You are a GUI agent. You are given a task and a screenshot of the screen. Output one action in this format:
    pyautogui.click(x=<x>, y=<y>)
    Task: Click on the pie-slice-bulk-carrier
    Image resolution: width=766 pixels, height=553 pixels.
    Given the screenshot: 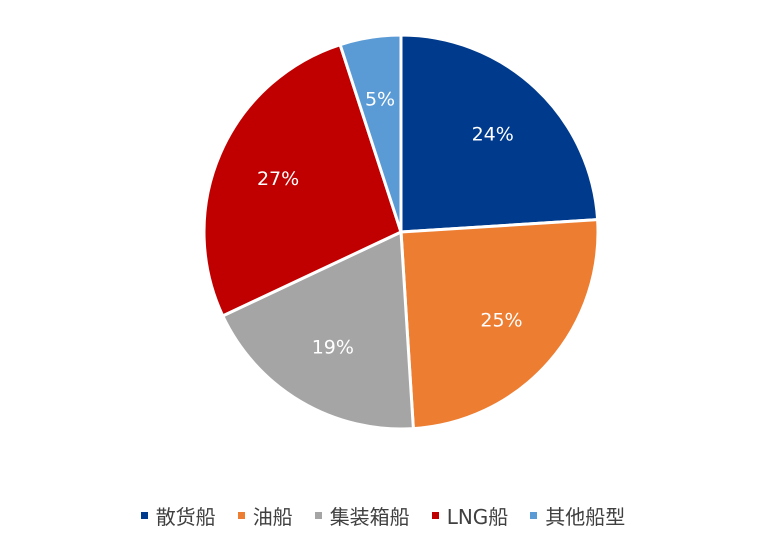 What is the action you would take?
    pyautogui.click(x=499, y=133)
    